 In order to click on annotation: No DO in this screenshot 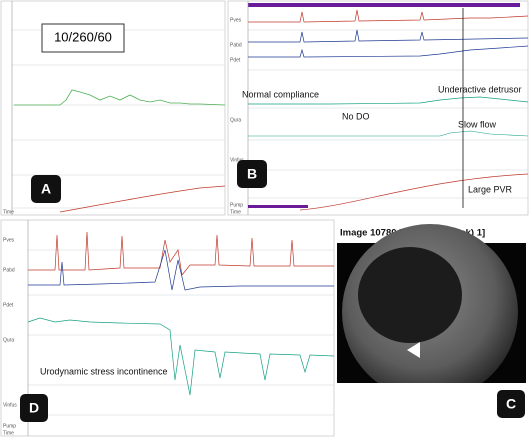, I will do `click(356, 116)`.